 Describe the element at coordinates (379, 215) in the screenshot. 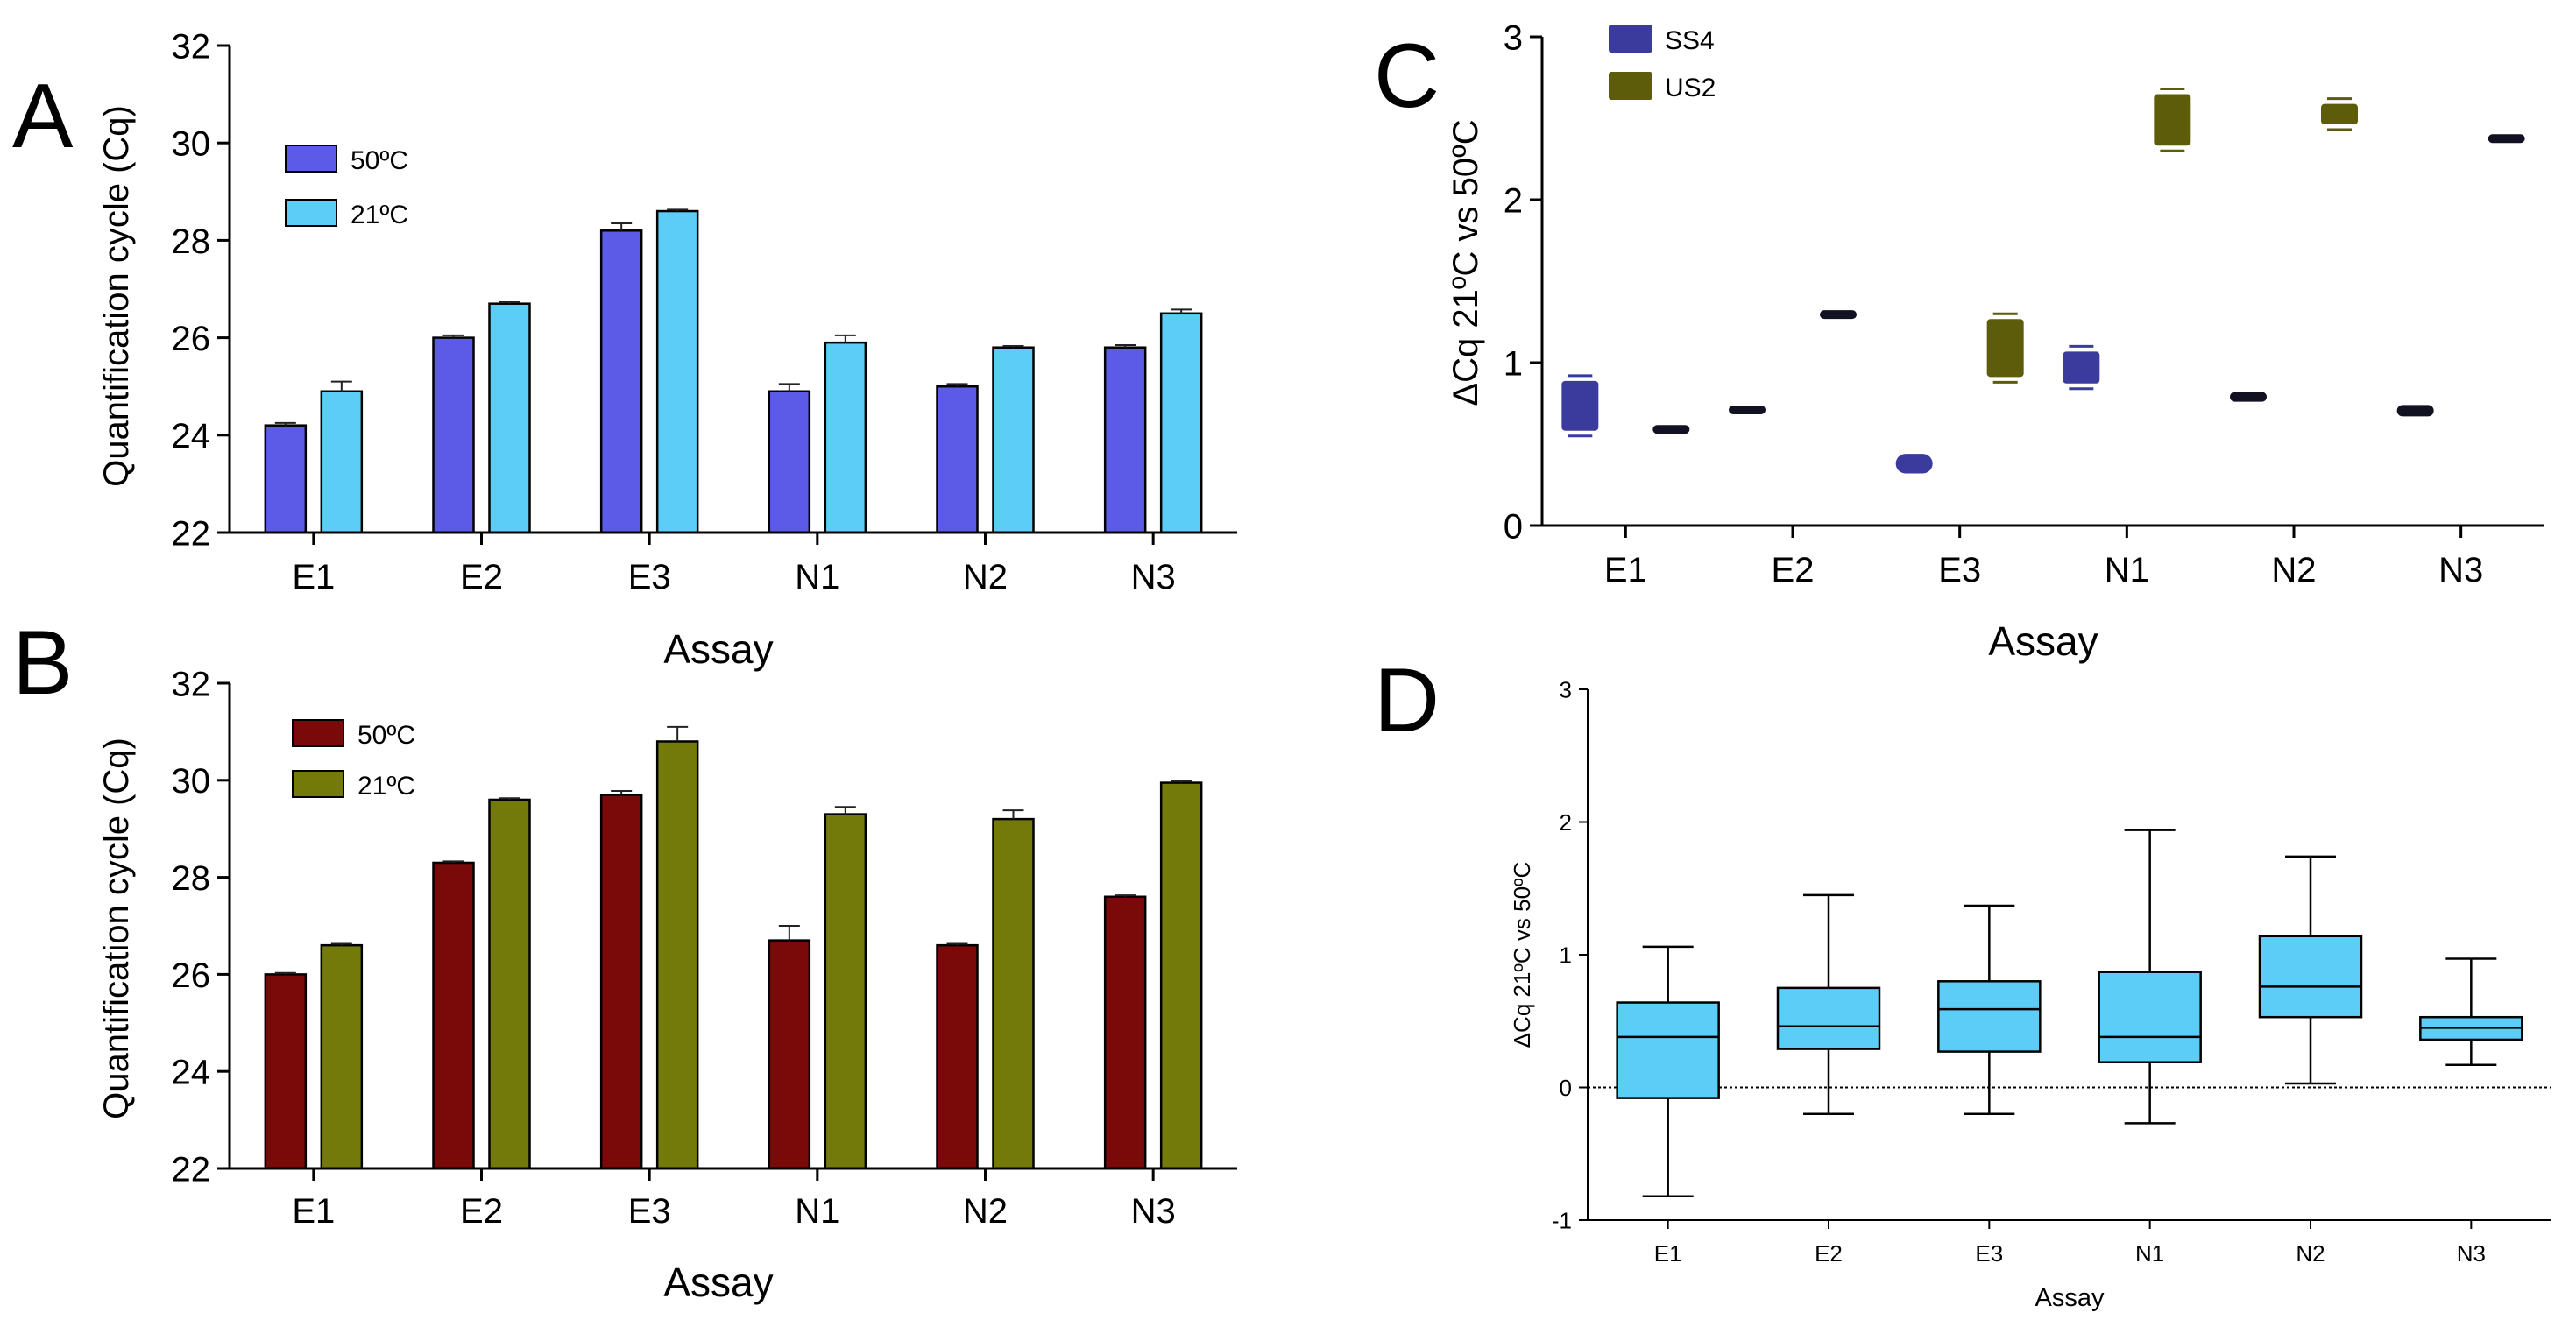

I see `legend-label-21: 21ºC` at that location.